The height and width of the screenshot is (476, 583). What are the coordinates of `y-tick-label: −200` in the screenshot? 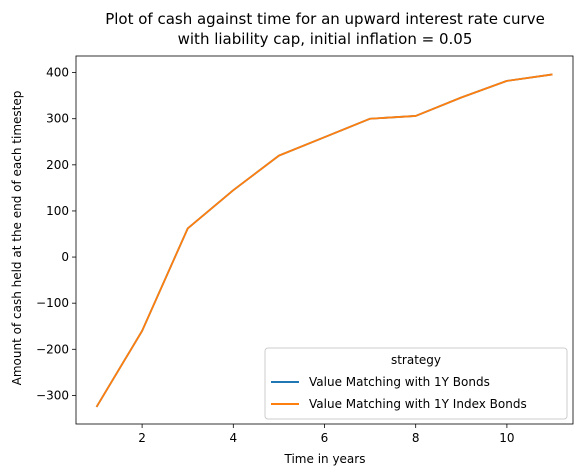 It's located at (52, 349).